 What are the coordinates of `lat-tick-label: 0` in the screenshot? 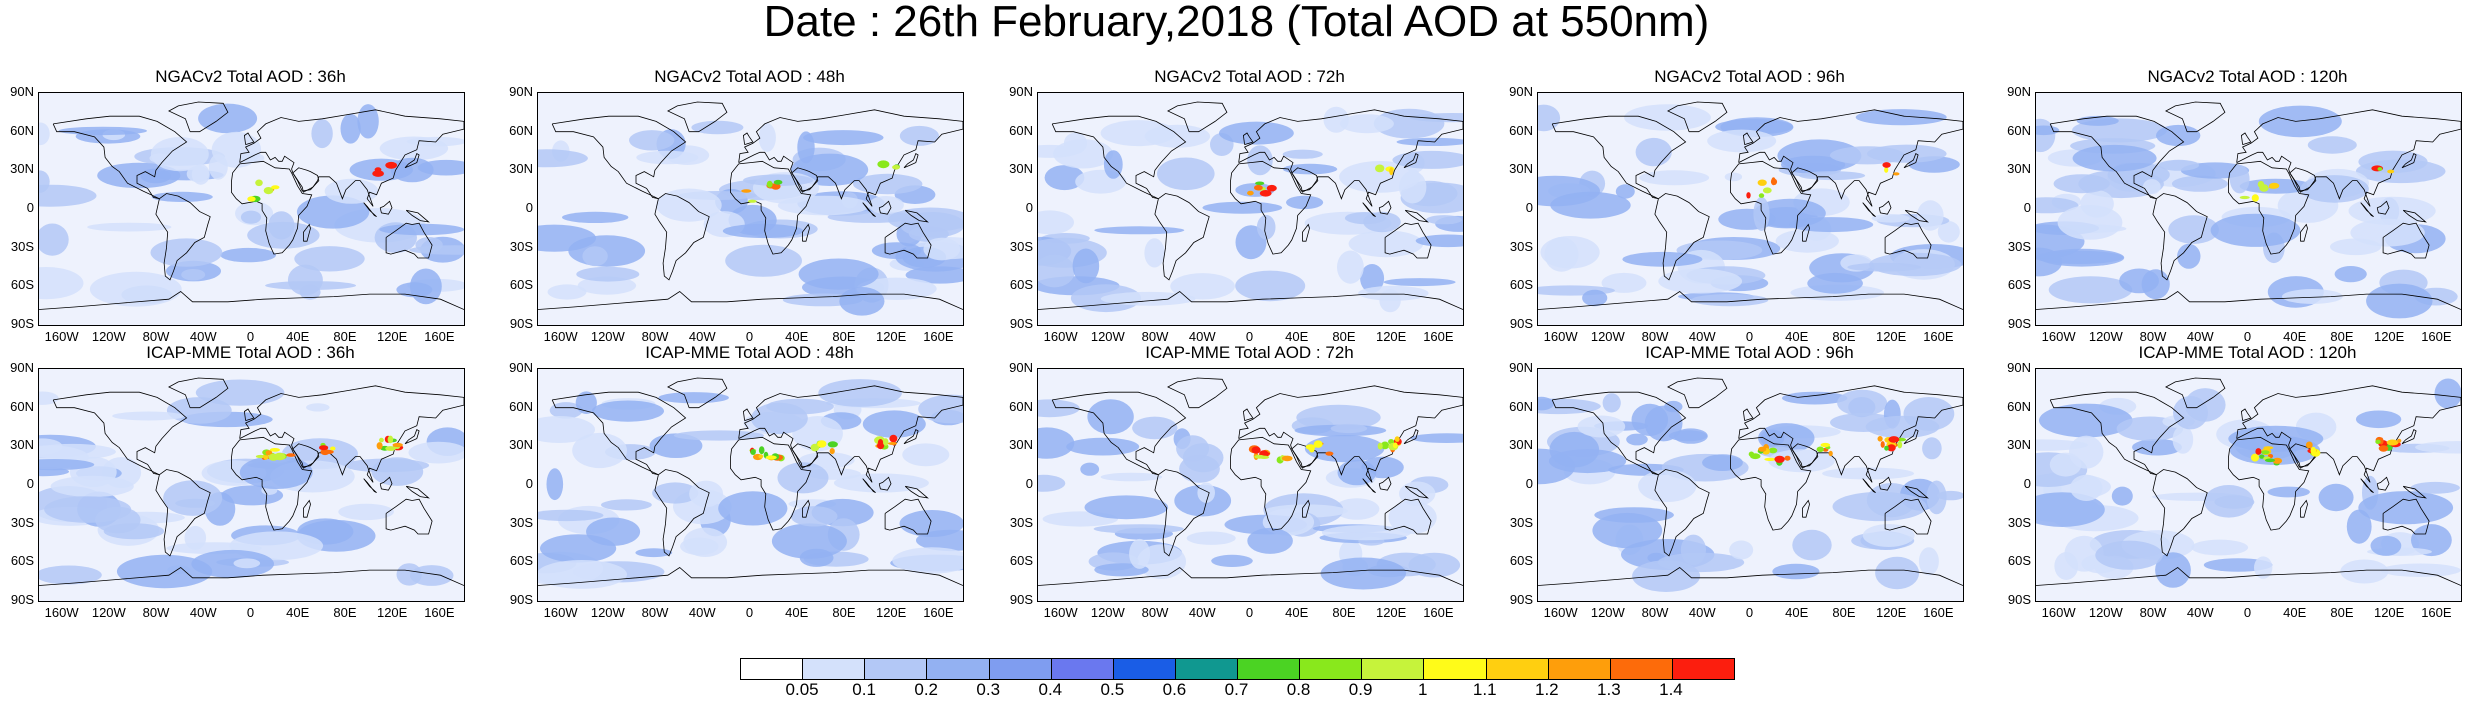 It's located at (30, 207).